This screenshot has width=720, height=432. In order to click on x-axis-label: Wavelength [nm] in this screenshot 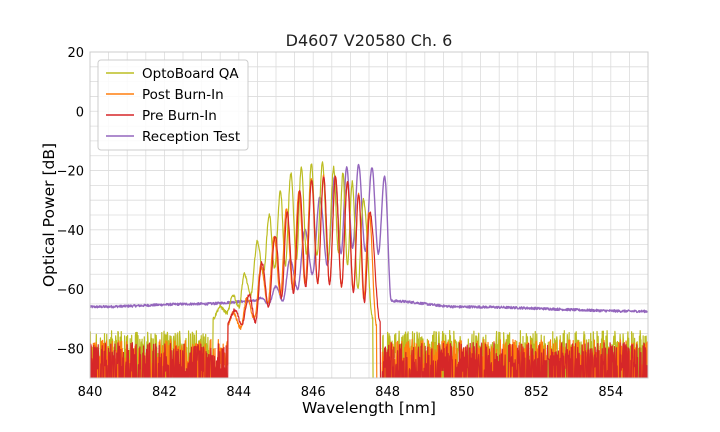, I will do `click(369, 408)`.